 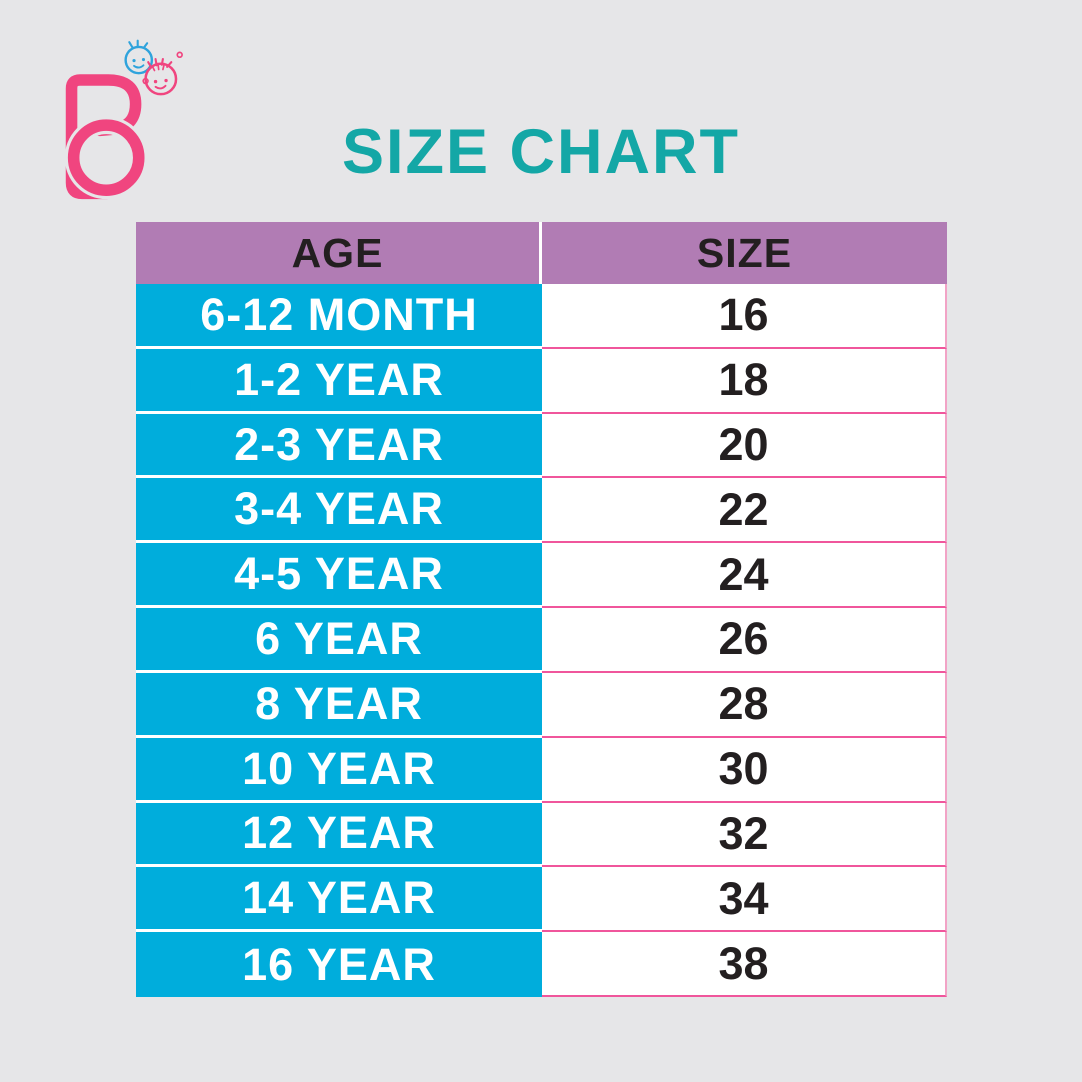 I want to click on age-cell: 12 YEAR, so click(x=339, y=835).